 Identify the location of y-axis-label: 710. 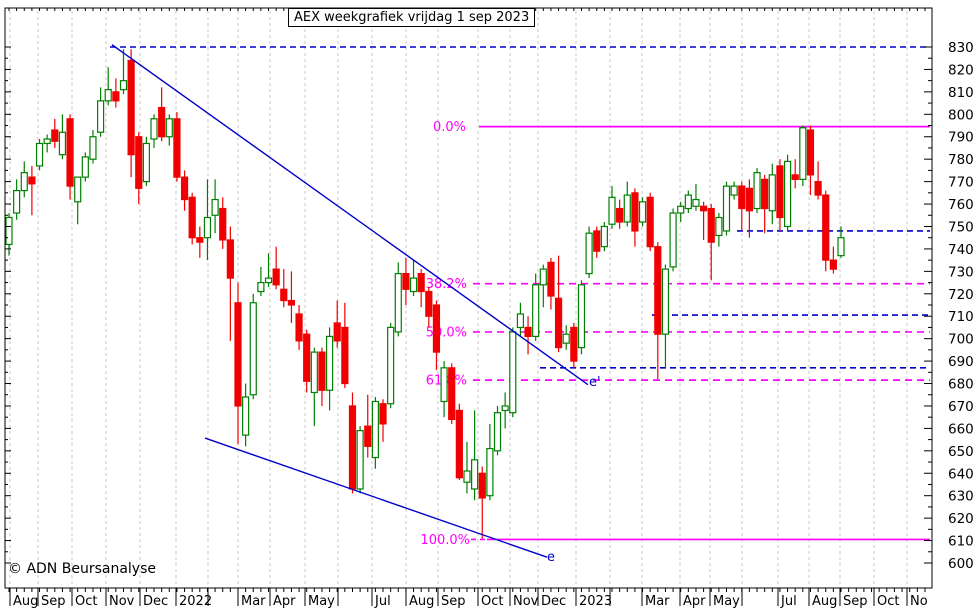
(961, 317).